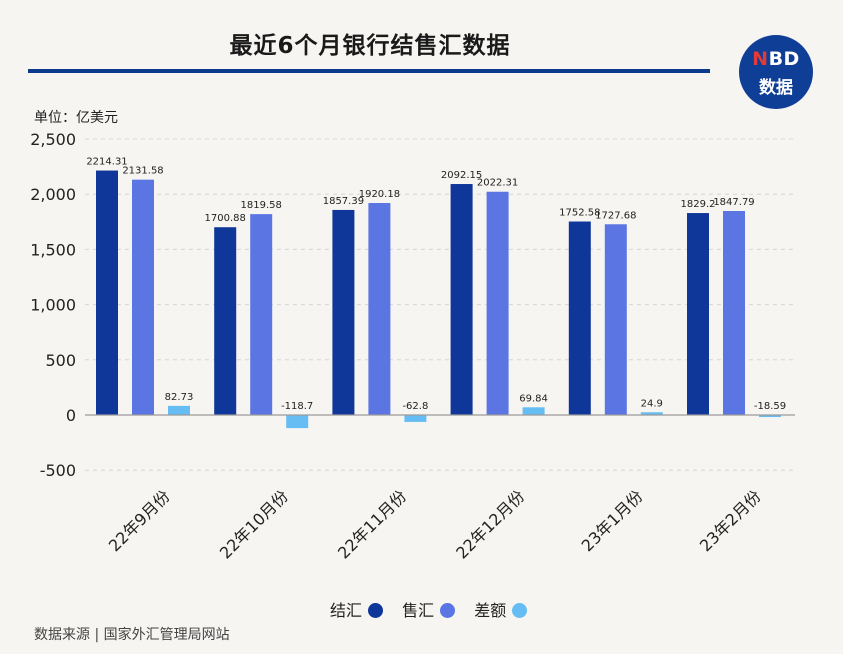 Image resolution: width=843 pixels, height=654 pixels. What do you see at coordinates (369, 71) in the screenshot?
I see `title-underline` at bounding box center [369, 71].